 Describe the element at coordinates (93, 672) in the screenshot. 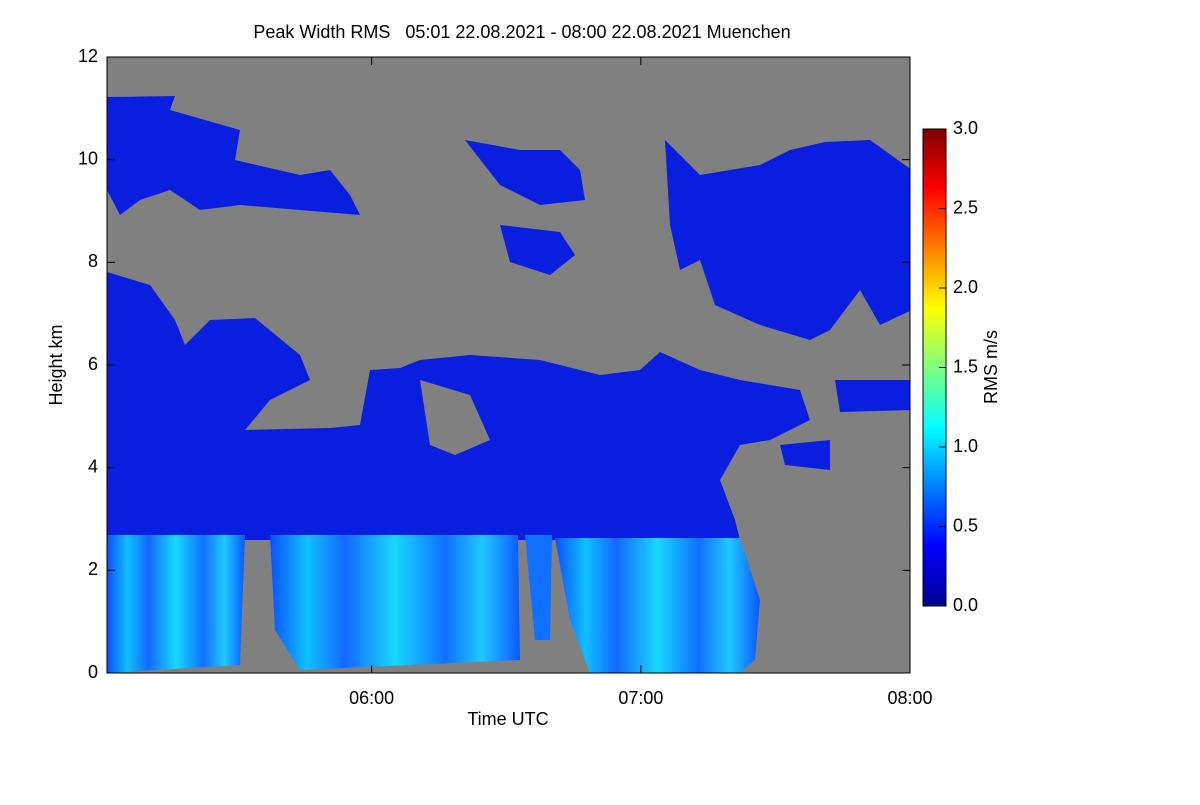

I see `y-tick-label: 0` at that location.